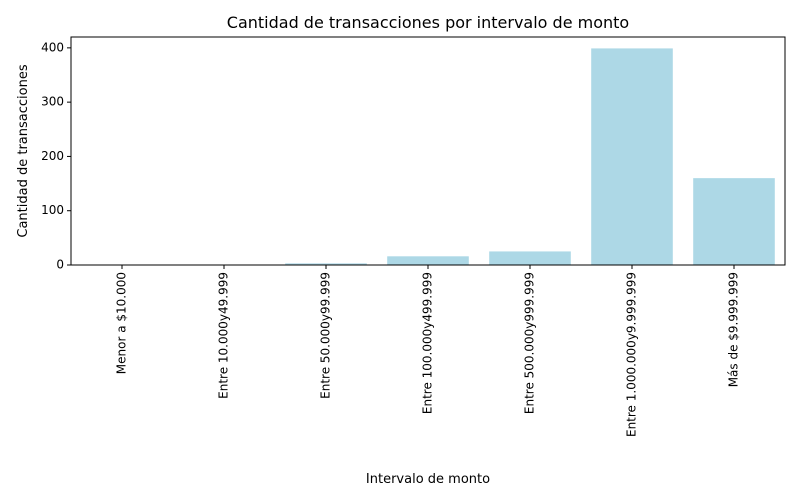 The width and height of the screenshot is (800, 504). Describe the element at coordinates (428, 479) in the screenshot. I see `x-axis-label: Intervalo de monto` at that location.